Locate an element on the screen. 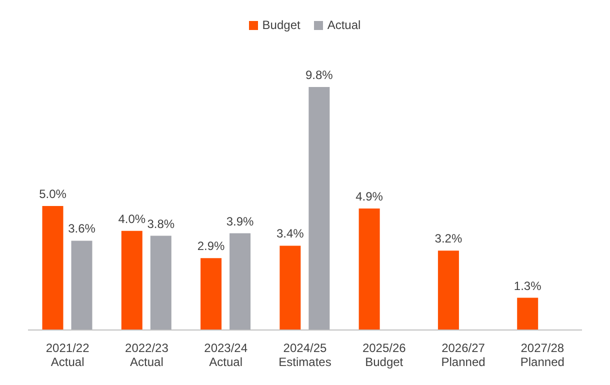 The width and height of the screenshot is (610, 385). x-tick-label: 2022/23 Actual is located at coordinates (147, 355).